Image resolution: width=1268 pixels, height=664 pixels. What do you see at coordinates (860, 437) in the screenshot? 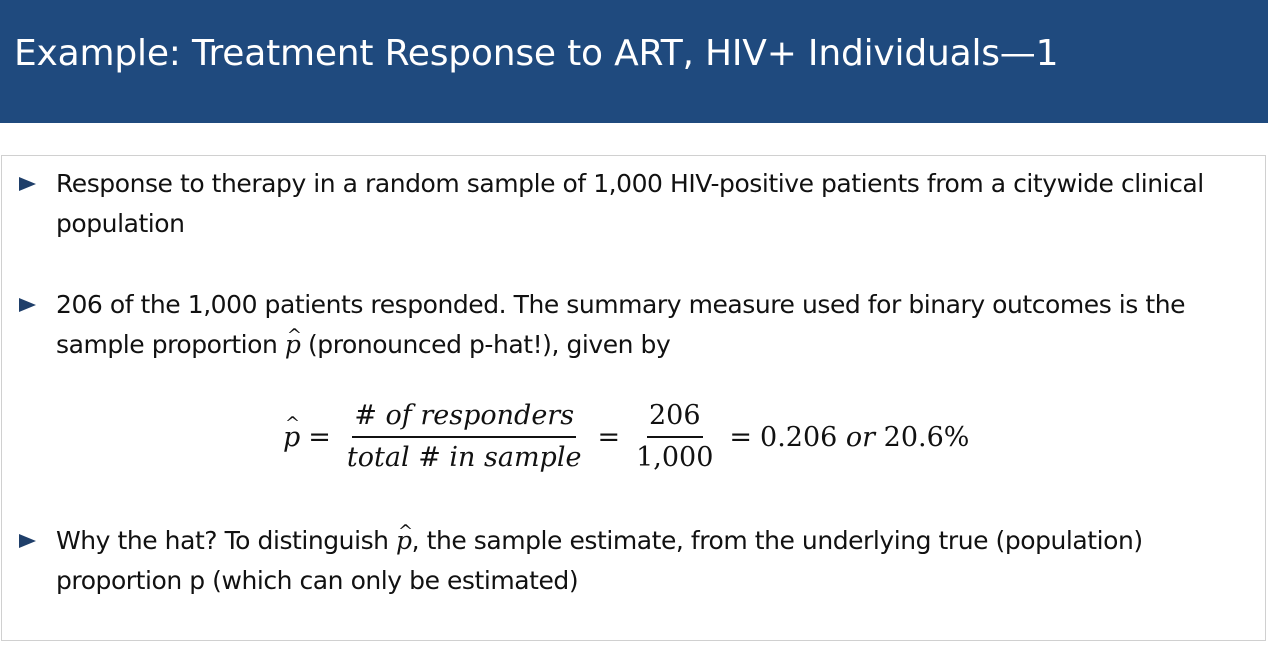
I see `result-or: or` at bounding box center [860, 437].